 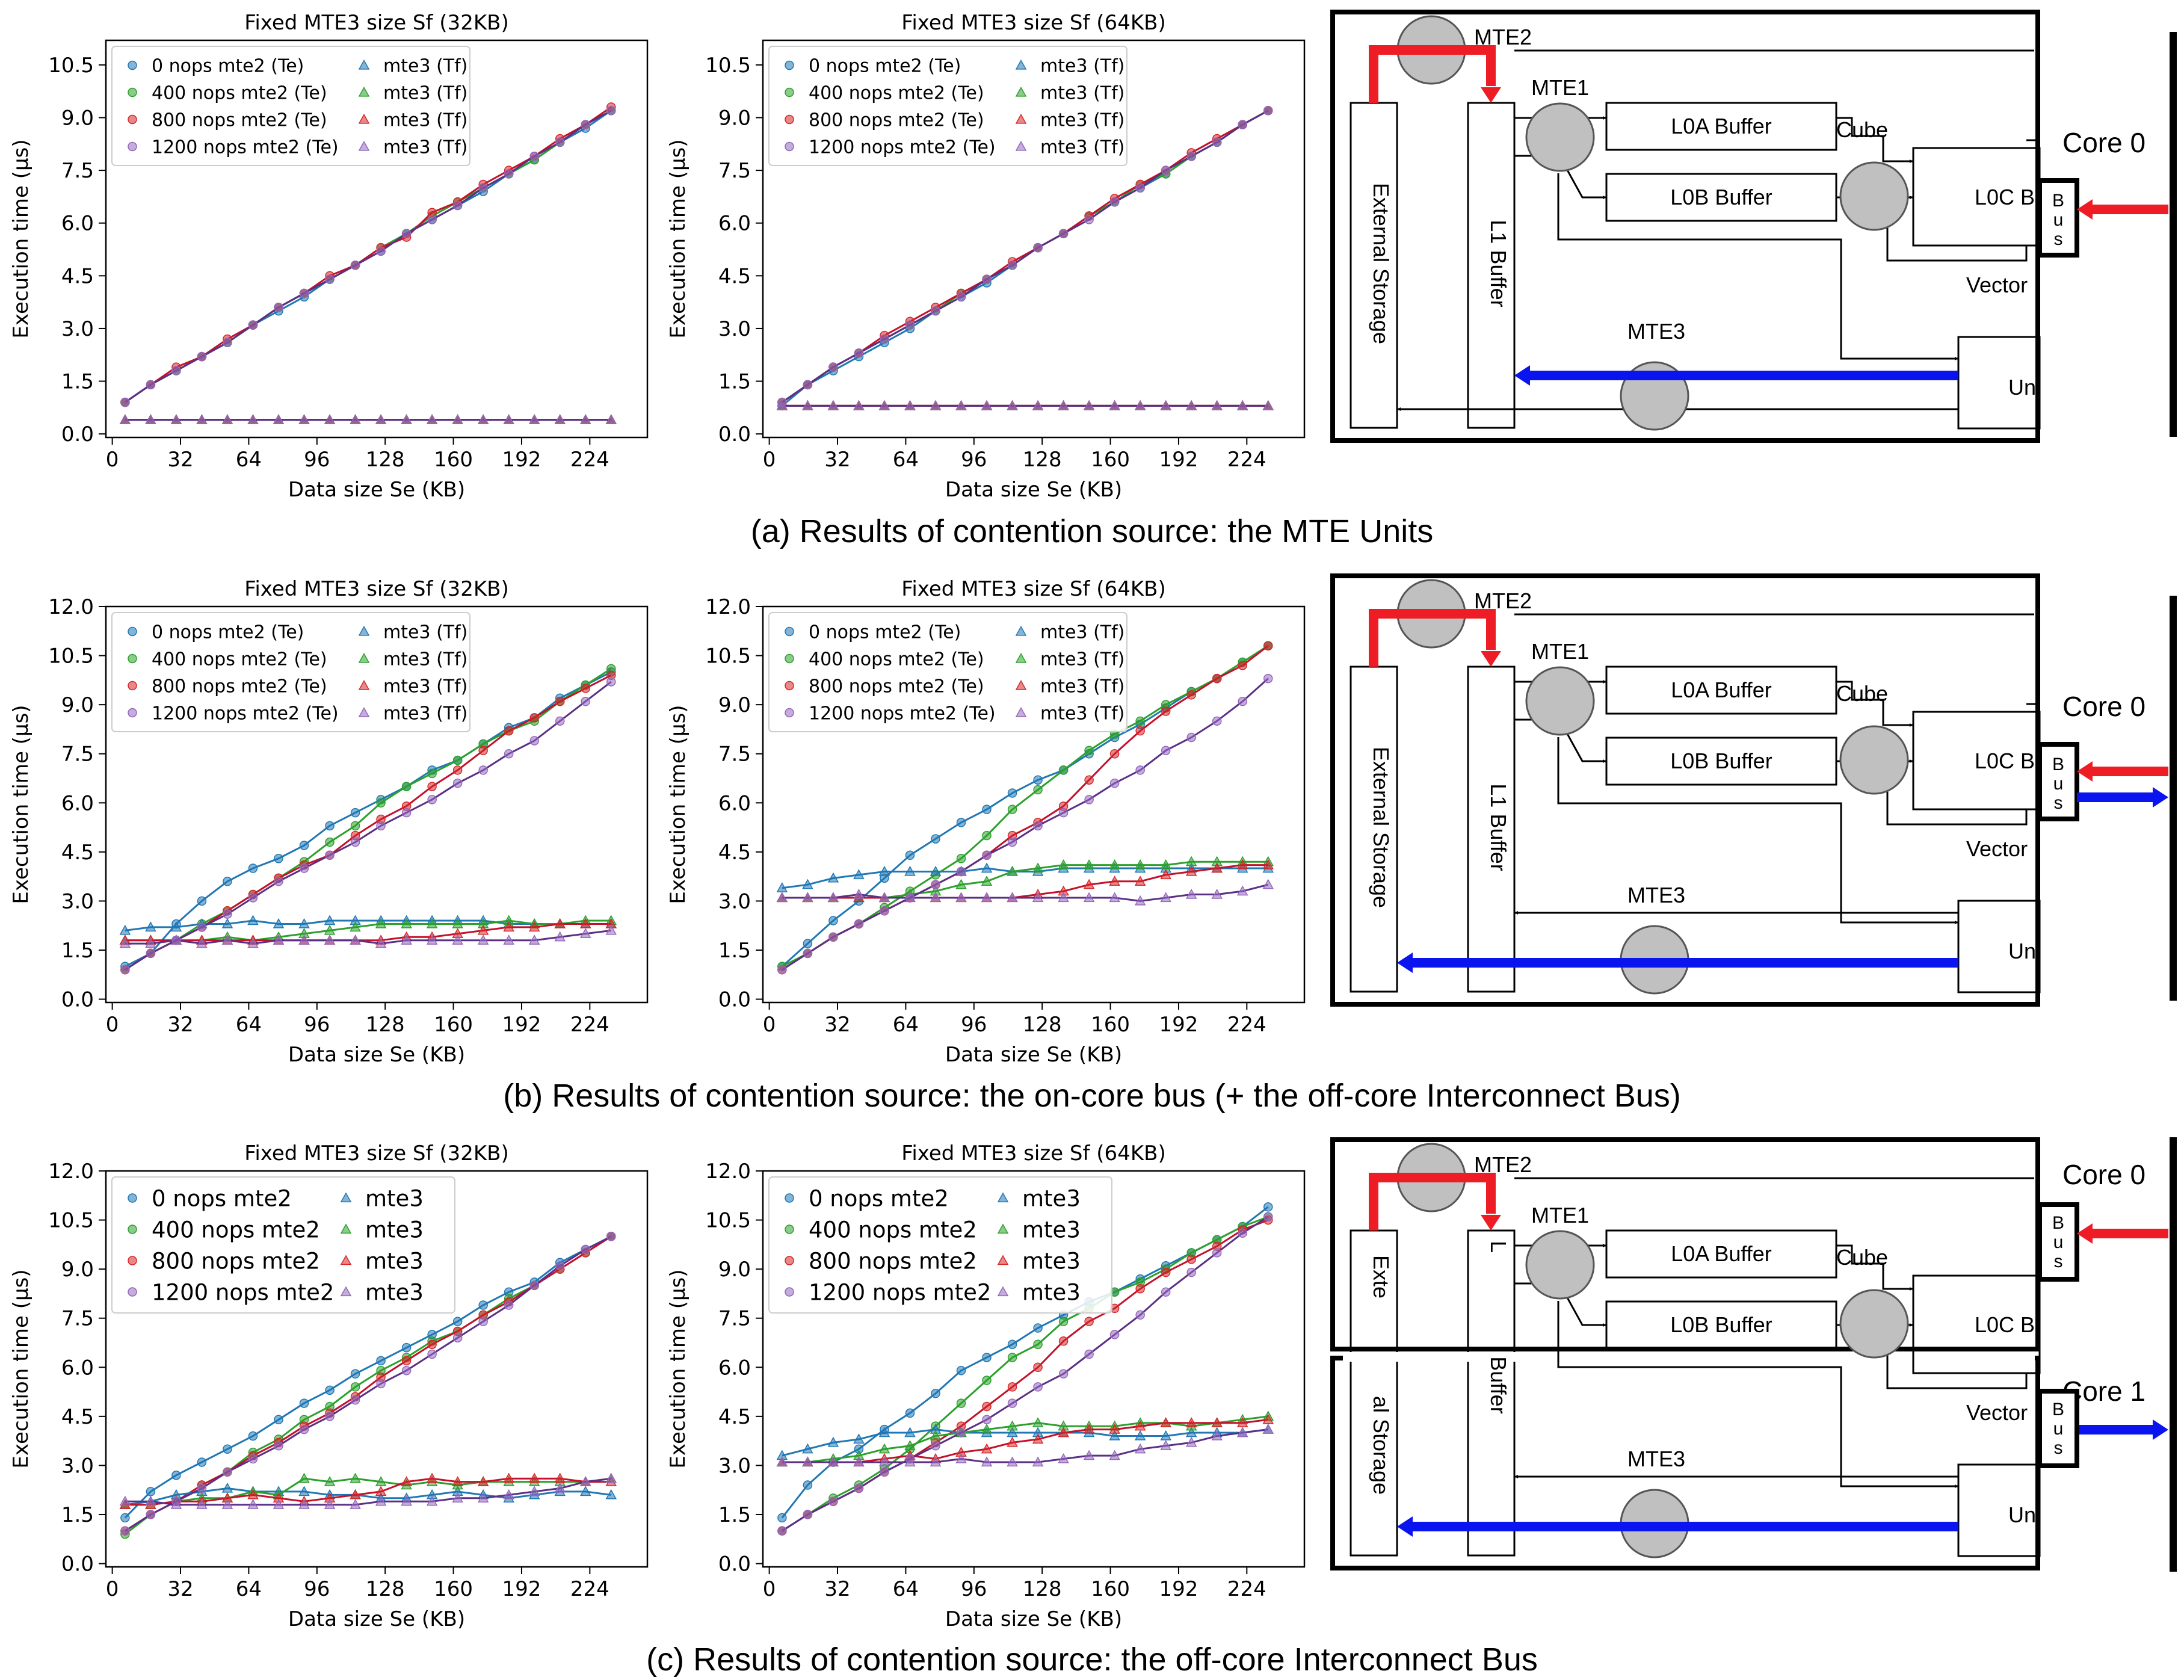 What do you see at coordinates (78, 171) in the screenshot?
I see `y-tick-label: 7.5` at bounding box center [78, 171].